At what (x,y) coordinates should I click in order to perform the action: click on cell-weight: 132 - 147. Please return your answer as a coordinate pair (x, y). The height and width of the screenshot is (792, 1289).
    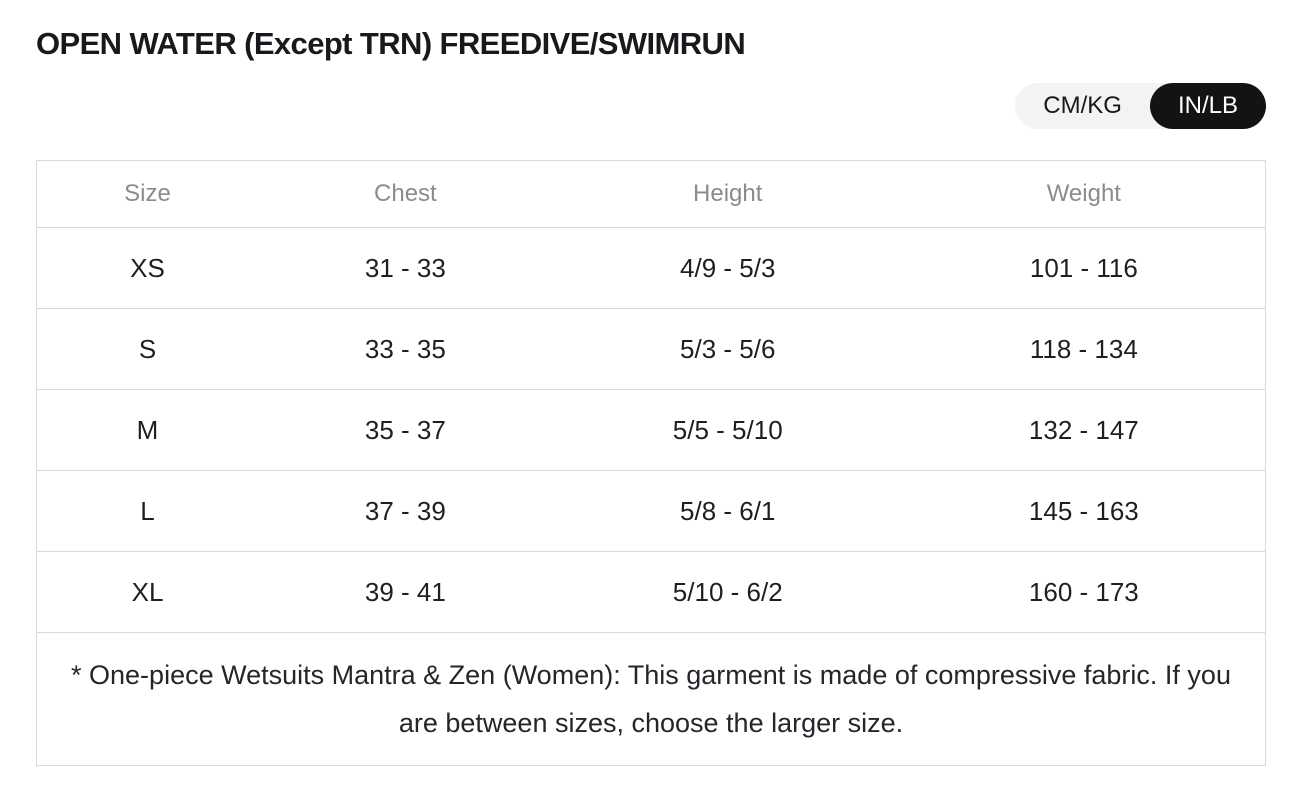
    Looking at the image, I should click on (1083, 429).